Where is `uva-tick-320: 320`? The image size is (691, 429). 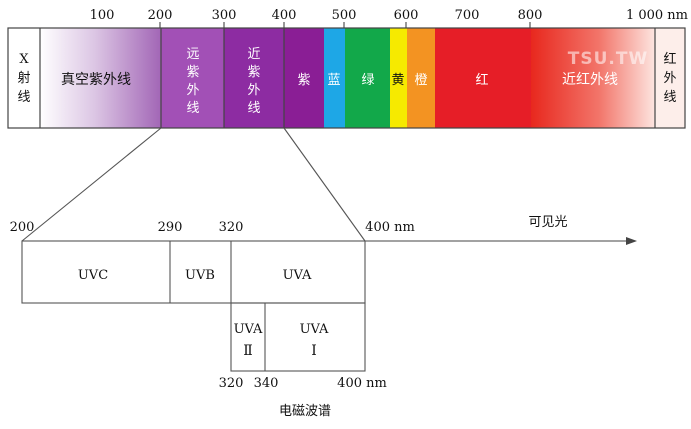
uva-tick-320: 320 is located at coordinates (231, 383).